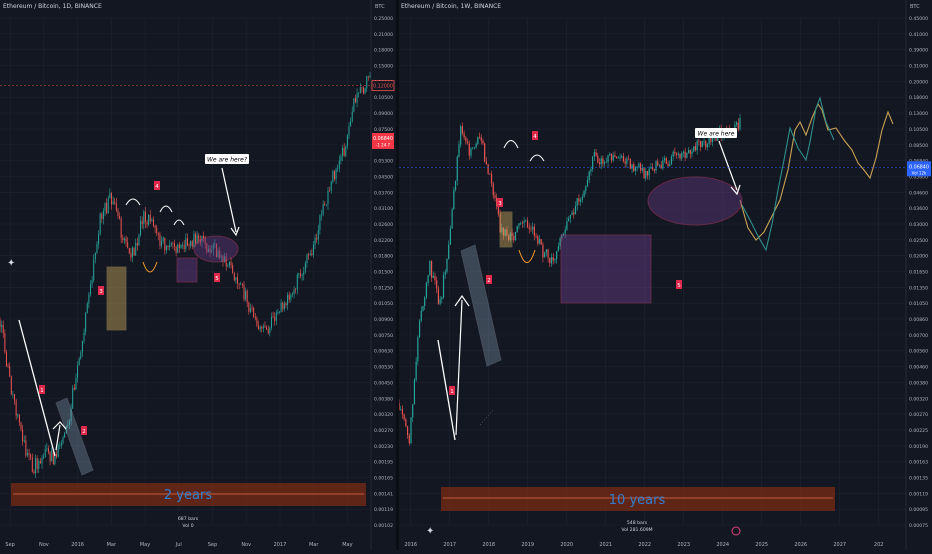  What do you see at coordinates (383, 114) in the screenshot?
I see `price-tick-label: 0.09000` at bounding box center [383, 114].